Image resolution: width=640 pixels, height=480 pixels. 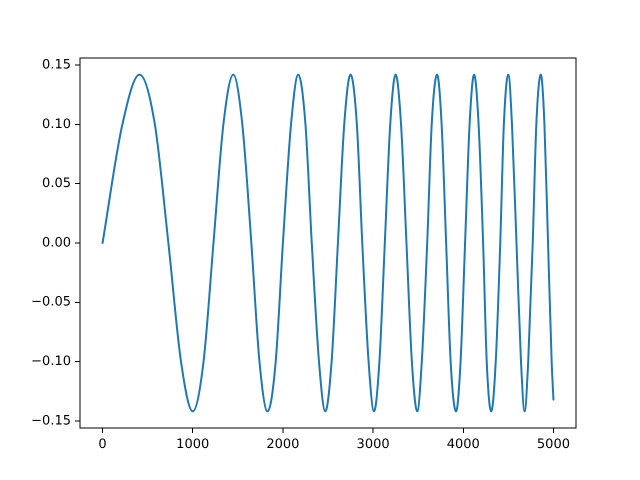 I want to click on x-tick-label: 2000, so click(x=283, y=444).